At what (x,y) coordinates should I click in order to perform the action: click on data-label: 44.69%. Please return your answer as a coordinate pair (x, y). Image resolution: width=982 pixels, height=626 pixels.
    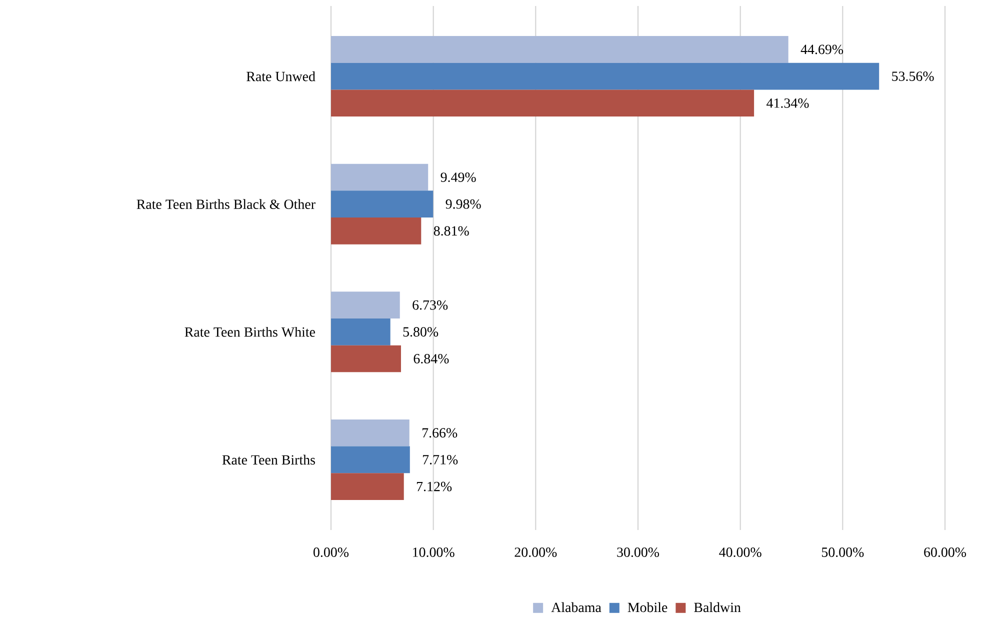
    Looking at the image, I should click on (822, 49).